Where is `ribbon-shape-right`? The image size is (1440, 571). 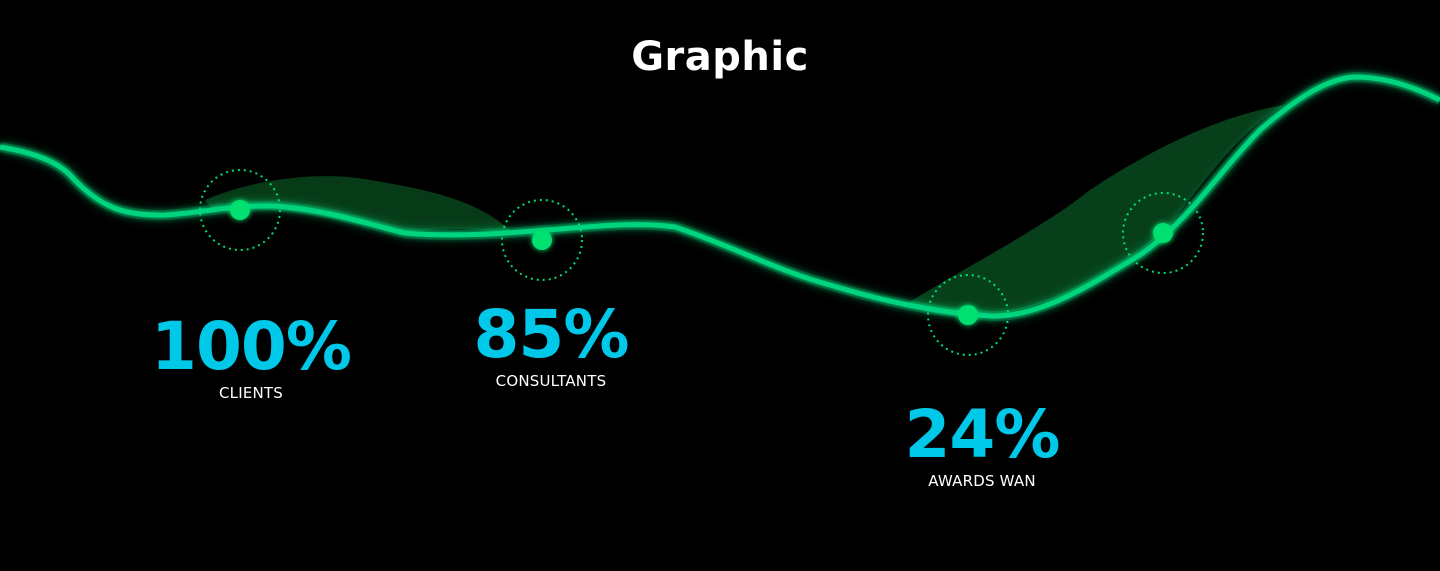
ribbon-shape-right is located at coordinates (1095, 211).